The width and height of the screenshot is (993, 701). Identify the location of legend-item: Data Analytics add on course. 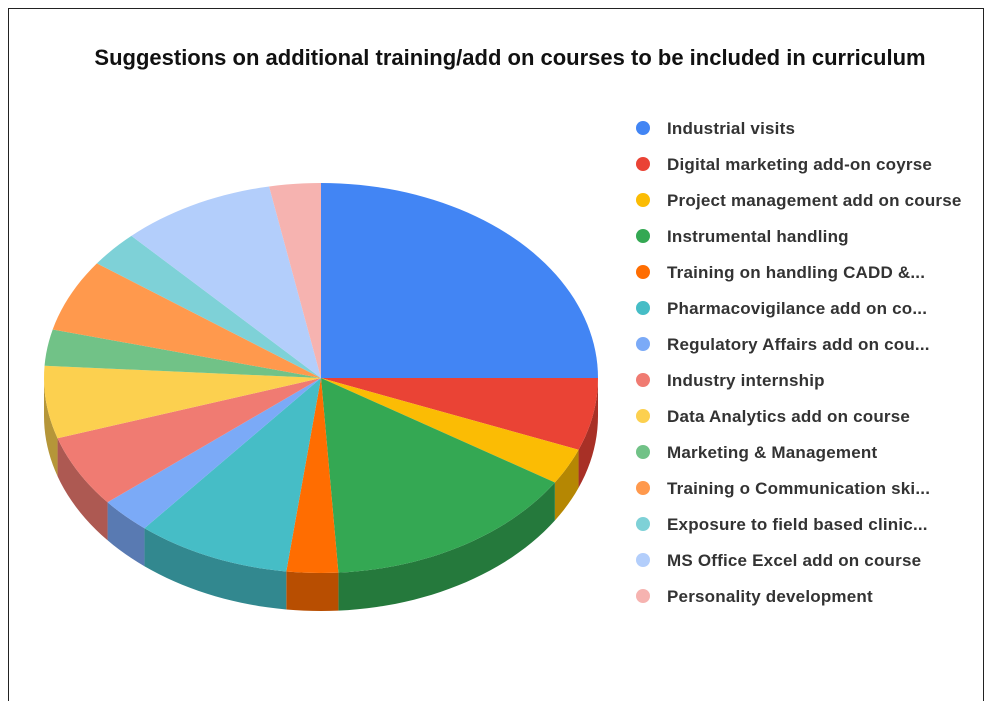
(806, 417).